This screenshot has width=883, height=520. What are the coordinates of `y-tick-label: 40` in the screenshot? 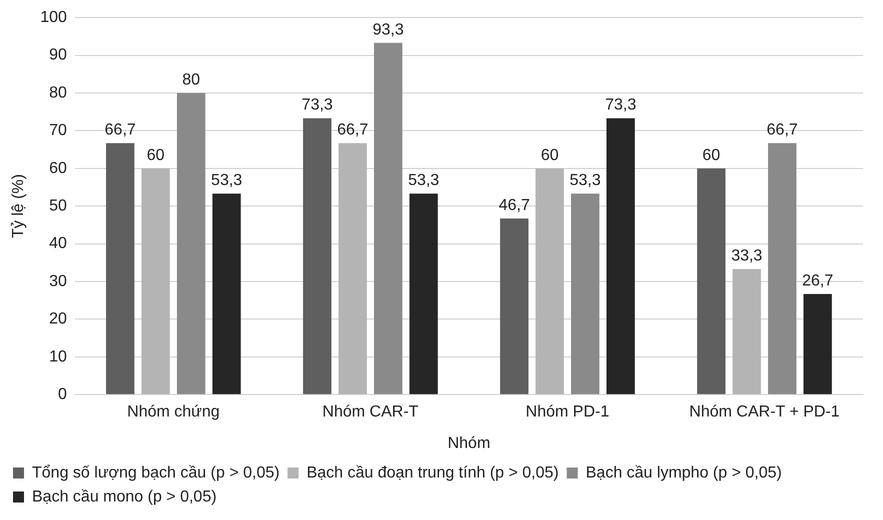 It's located at (58, 243).